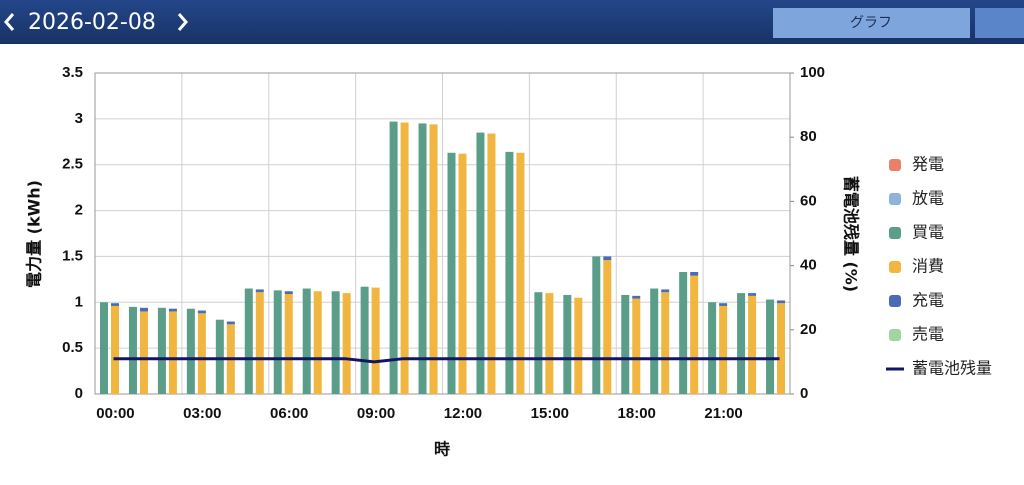 This screenshot has width=1024, height=485. What do you see at coordinates (182, 22) in the screenshot?
I see `next-arrow` at bounding box center [182, 22].